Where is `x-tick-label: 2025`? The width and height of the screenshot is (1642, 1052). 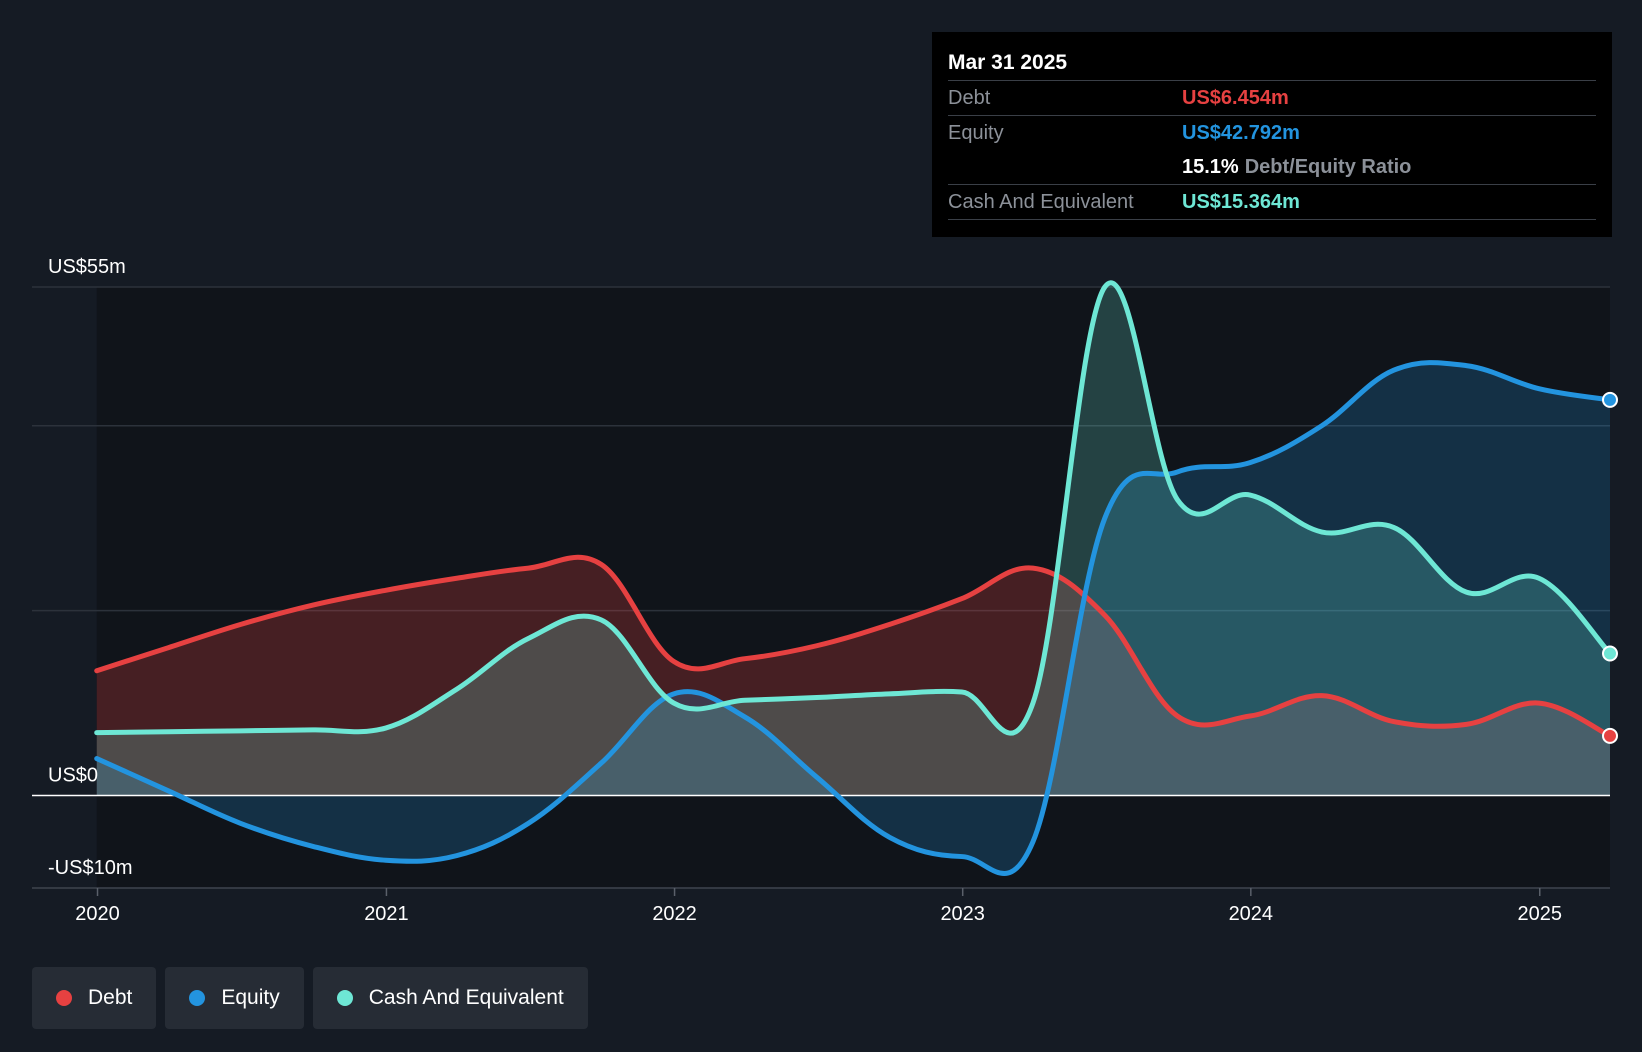
x-tick-label: 2025 is located at coordinates (1539, 914).